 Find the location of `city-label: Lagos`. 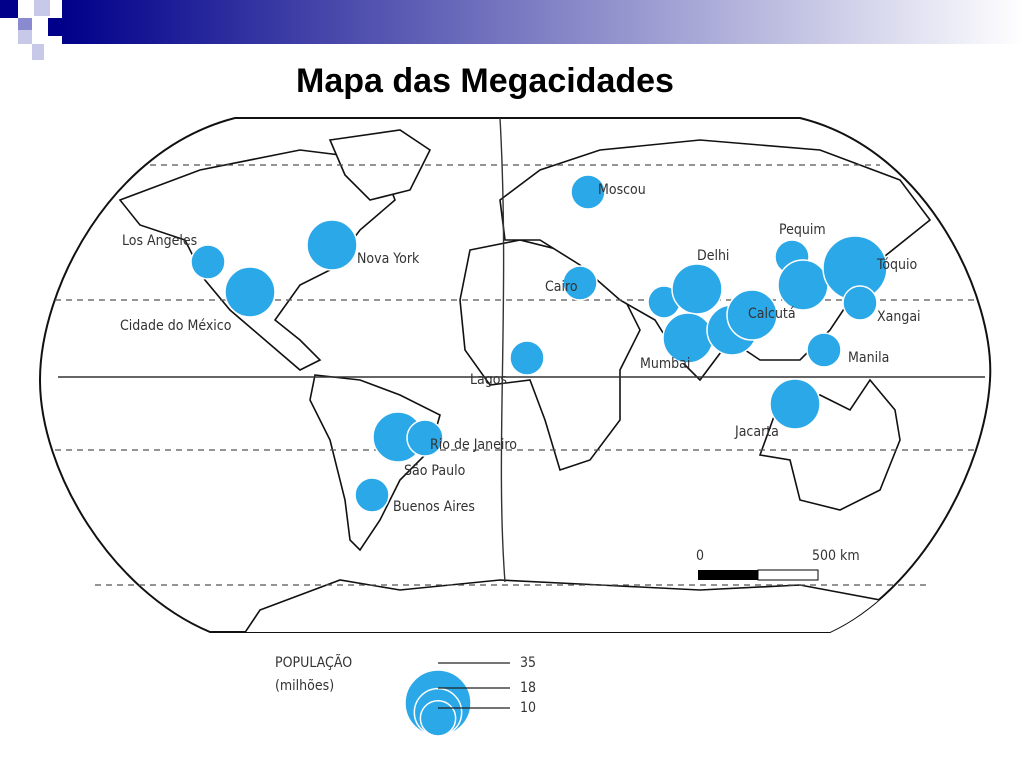

city-label: Lagos is located at coordinates (488, 380).